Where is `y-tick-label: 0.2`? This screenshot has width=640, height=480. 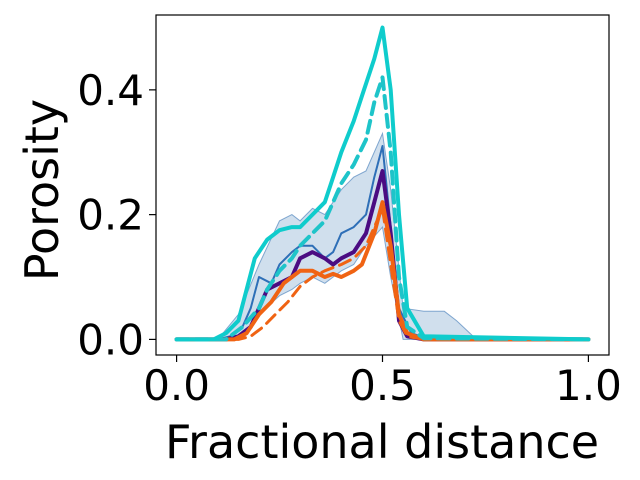
y-tick-label: 0.2 is located at coordinates (110, 215).